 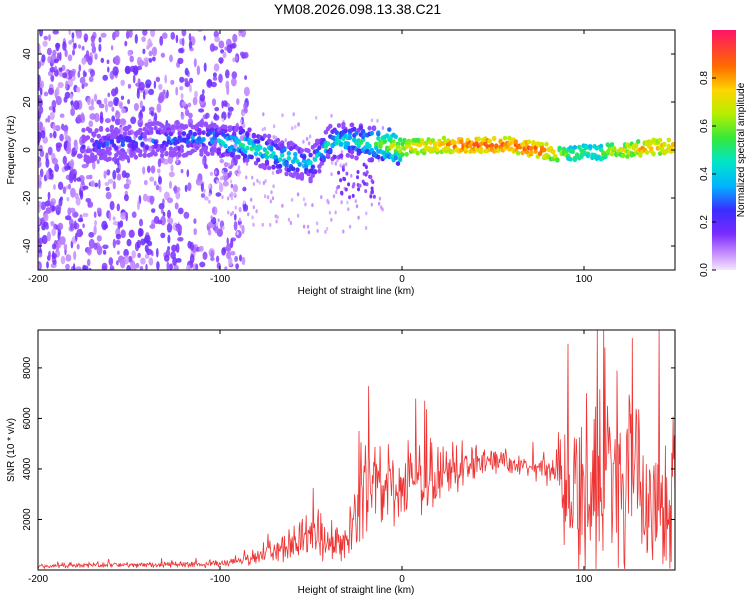 What do you see at coordinates (27, 519) in the screenshot?
I see `y-tick-label: 2000` at bounding box center [27, 519].